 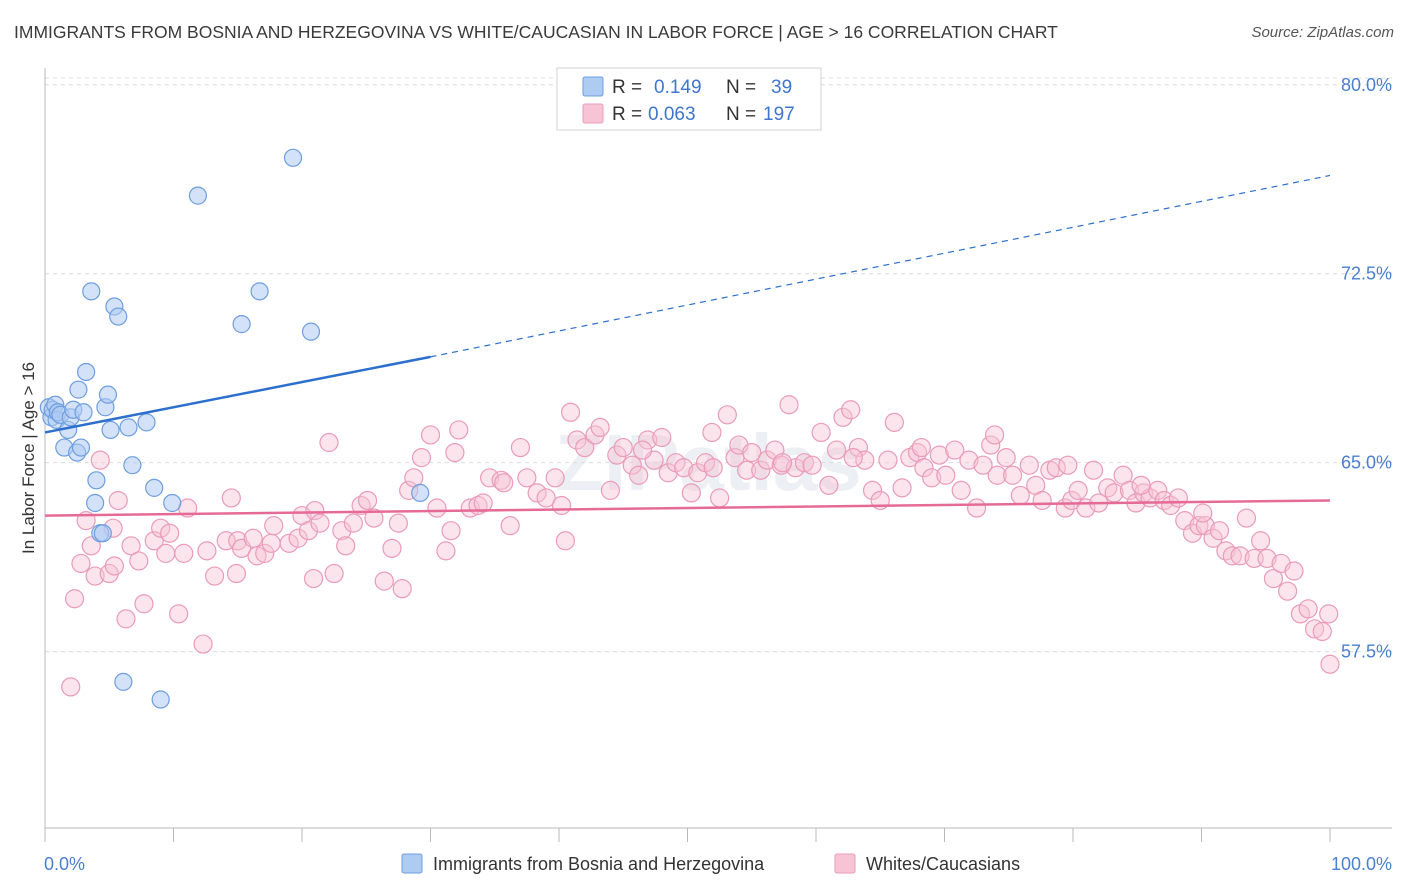 I want to click on bottom-legend-swatch-pink, so click(x=845, y=863).